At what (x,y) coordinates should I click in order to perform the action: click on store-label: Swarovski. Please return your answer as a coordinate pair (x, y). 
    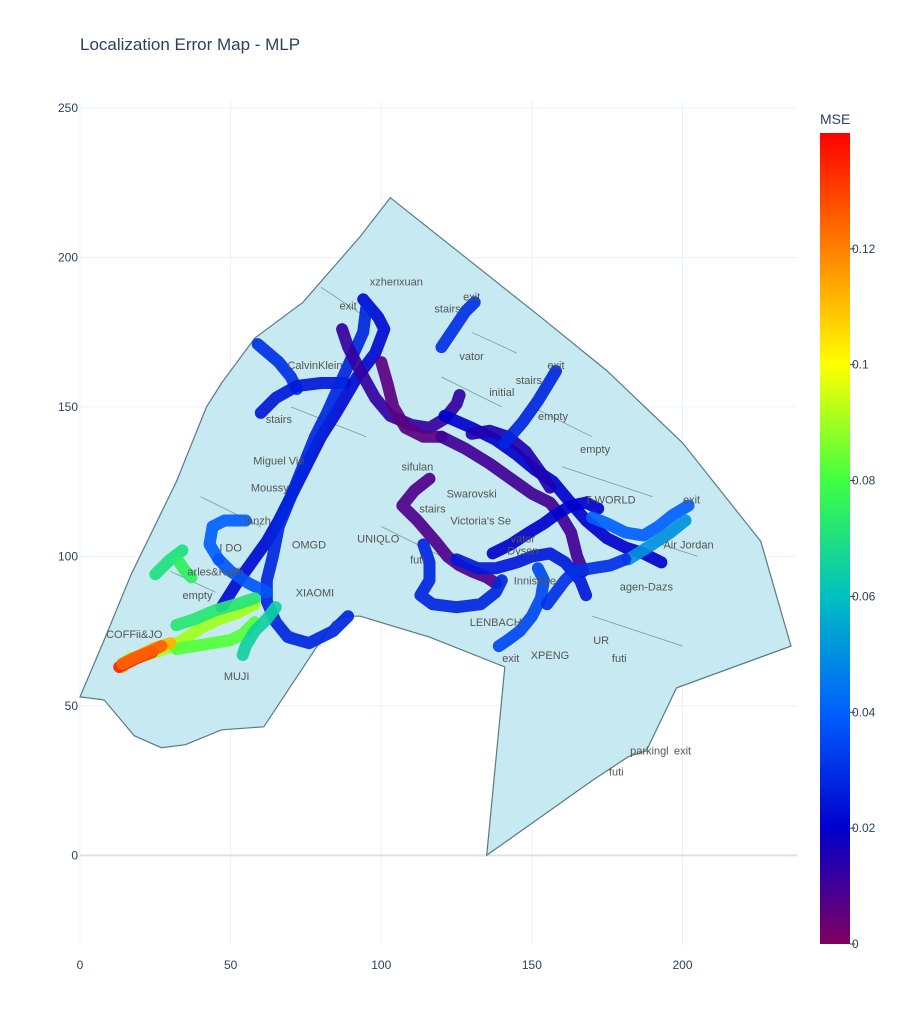
    Looking at the image, I should click on (472, 495).